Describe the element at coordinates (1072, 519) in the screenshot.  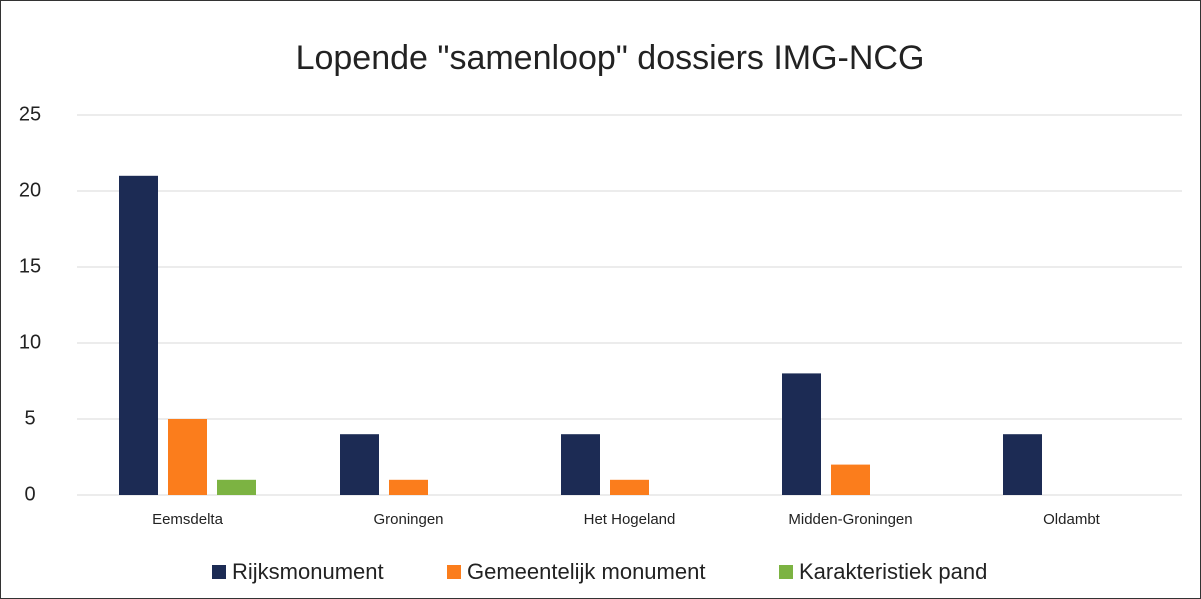
I see `x-tick-label: Oldambt` at that location.